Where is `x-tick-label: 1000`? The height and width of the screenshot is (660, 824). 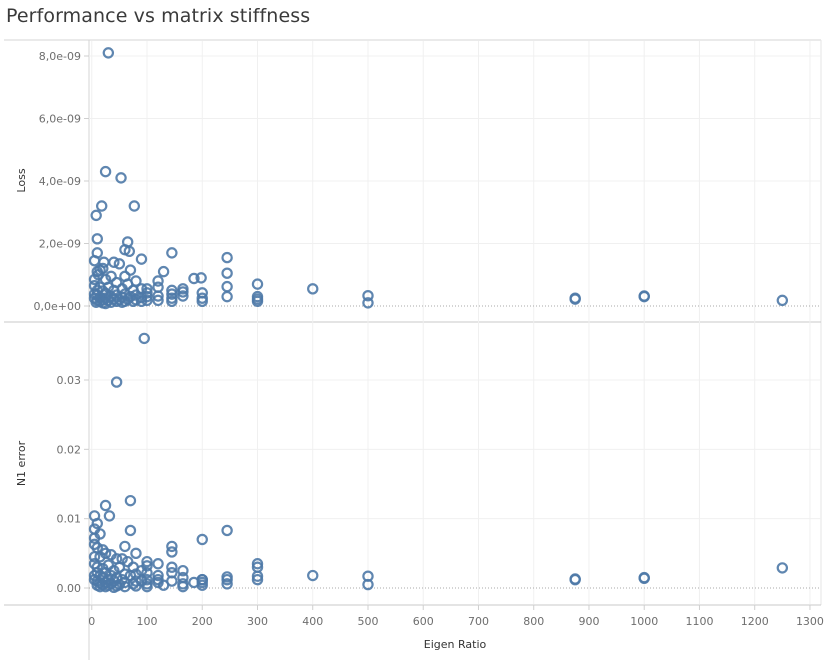
x-tick-label: 1000 is located at coordinates (644, 621).